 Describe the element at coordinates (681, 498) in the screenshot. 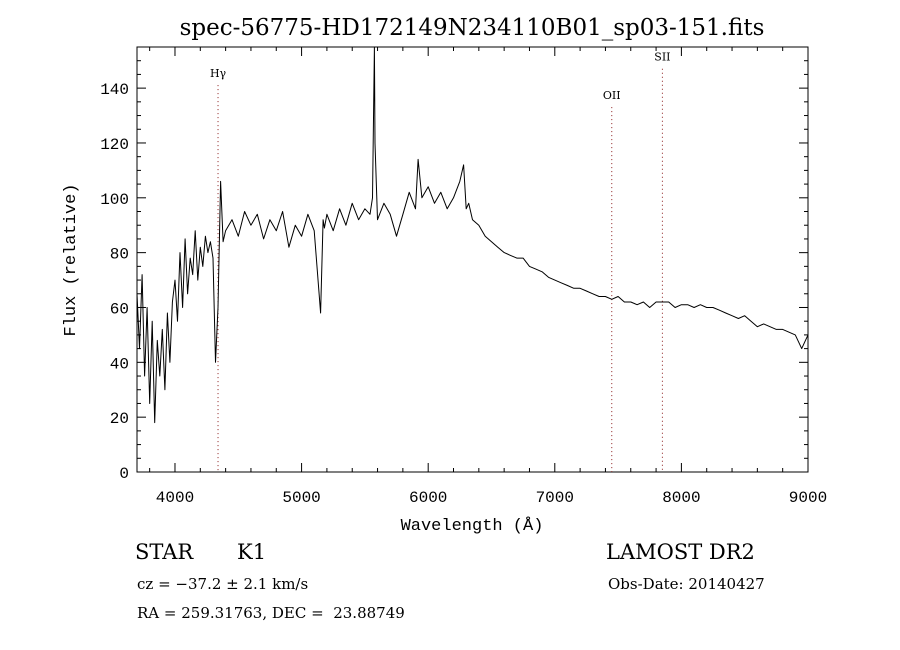

I see `x-tick-label-4: 8000` at that location.